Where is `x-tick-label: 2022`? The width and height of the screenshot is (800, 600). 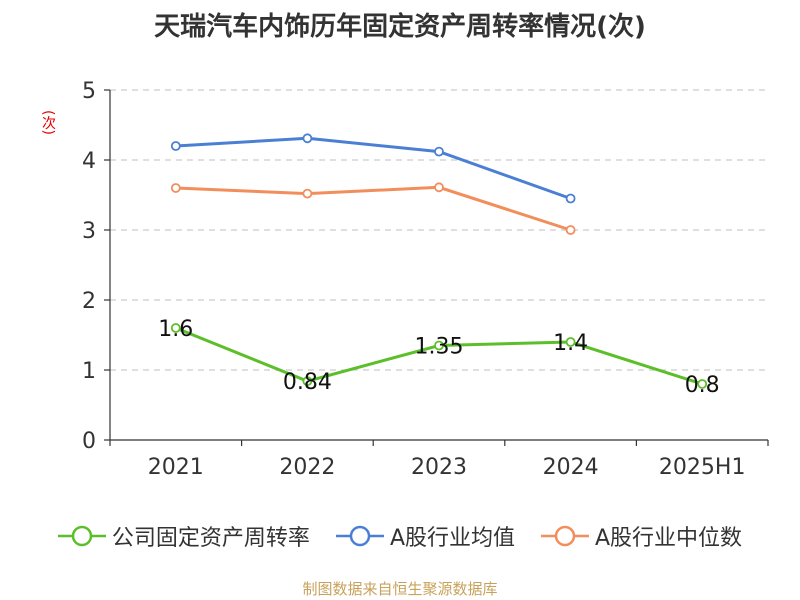
x-tick-label: 2022 is located at coordinates (307, 467).